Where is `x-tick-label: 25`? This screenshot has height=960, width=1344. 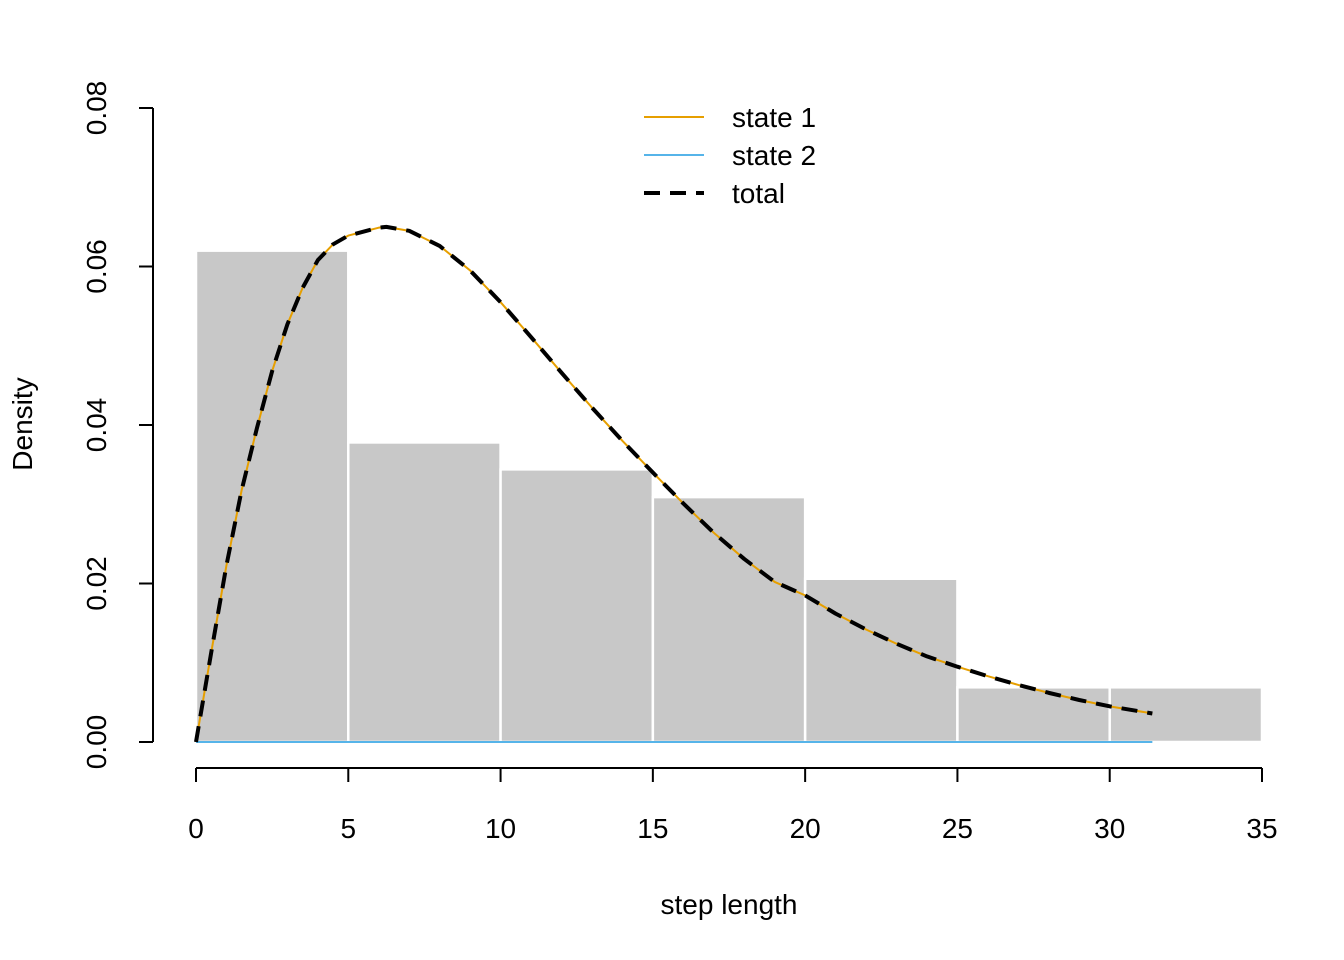
x-tick-label: 25 is located at coordinates (957, 828).